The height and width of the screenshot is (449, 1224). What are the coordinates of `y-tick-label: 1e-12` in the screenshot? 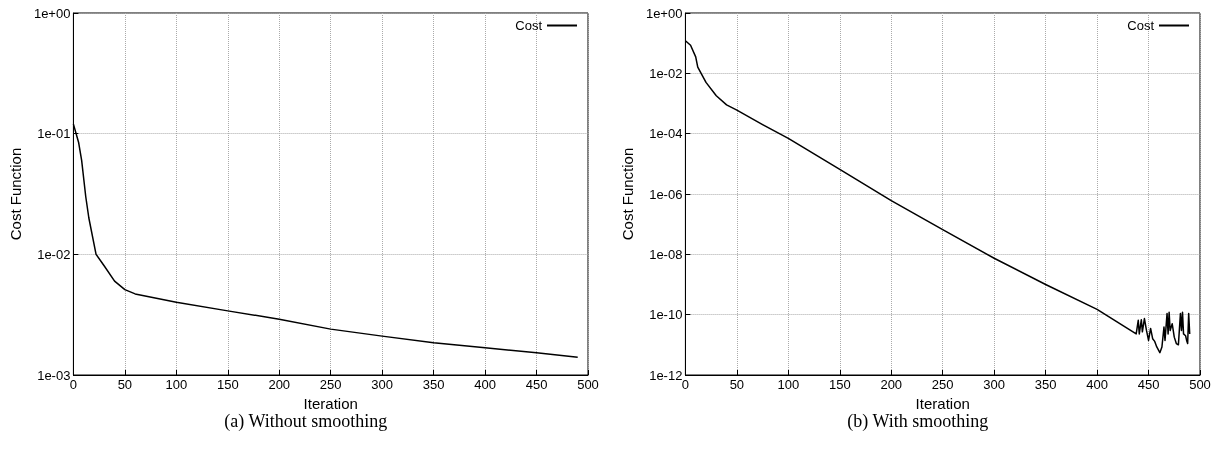 It's located at (666, 375).